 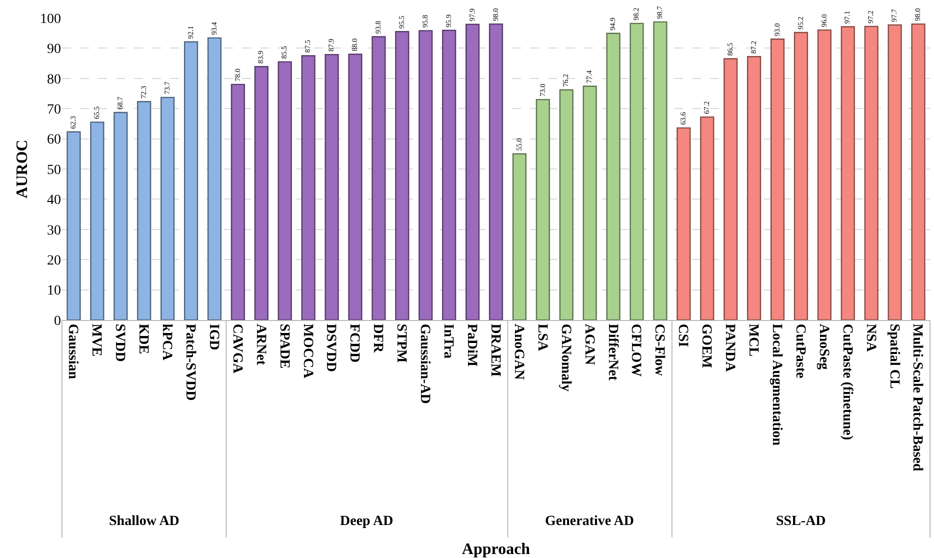 I want to click on data-label: 98.2, so click(x=636, y=13).